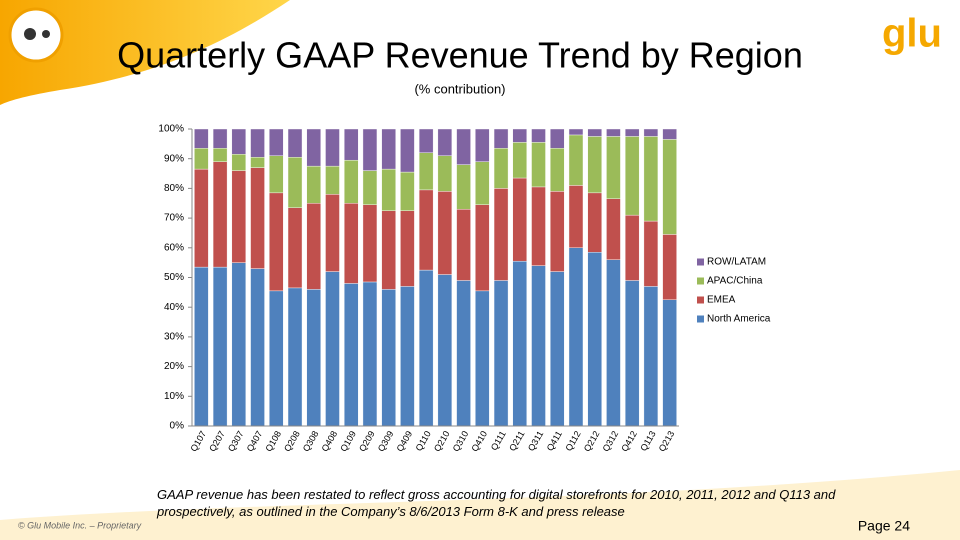  Describe the element at coordinates (292, 441) in the screenshot. I see `x-tick-label: Q208` at that location.